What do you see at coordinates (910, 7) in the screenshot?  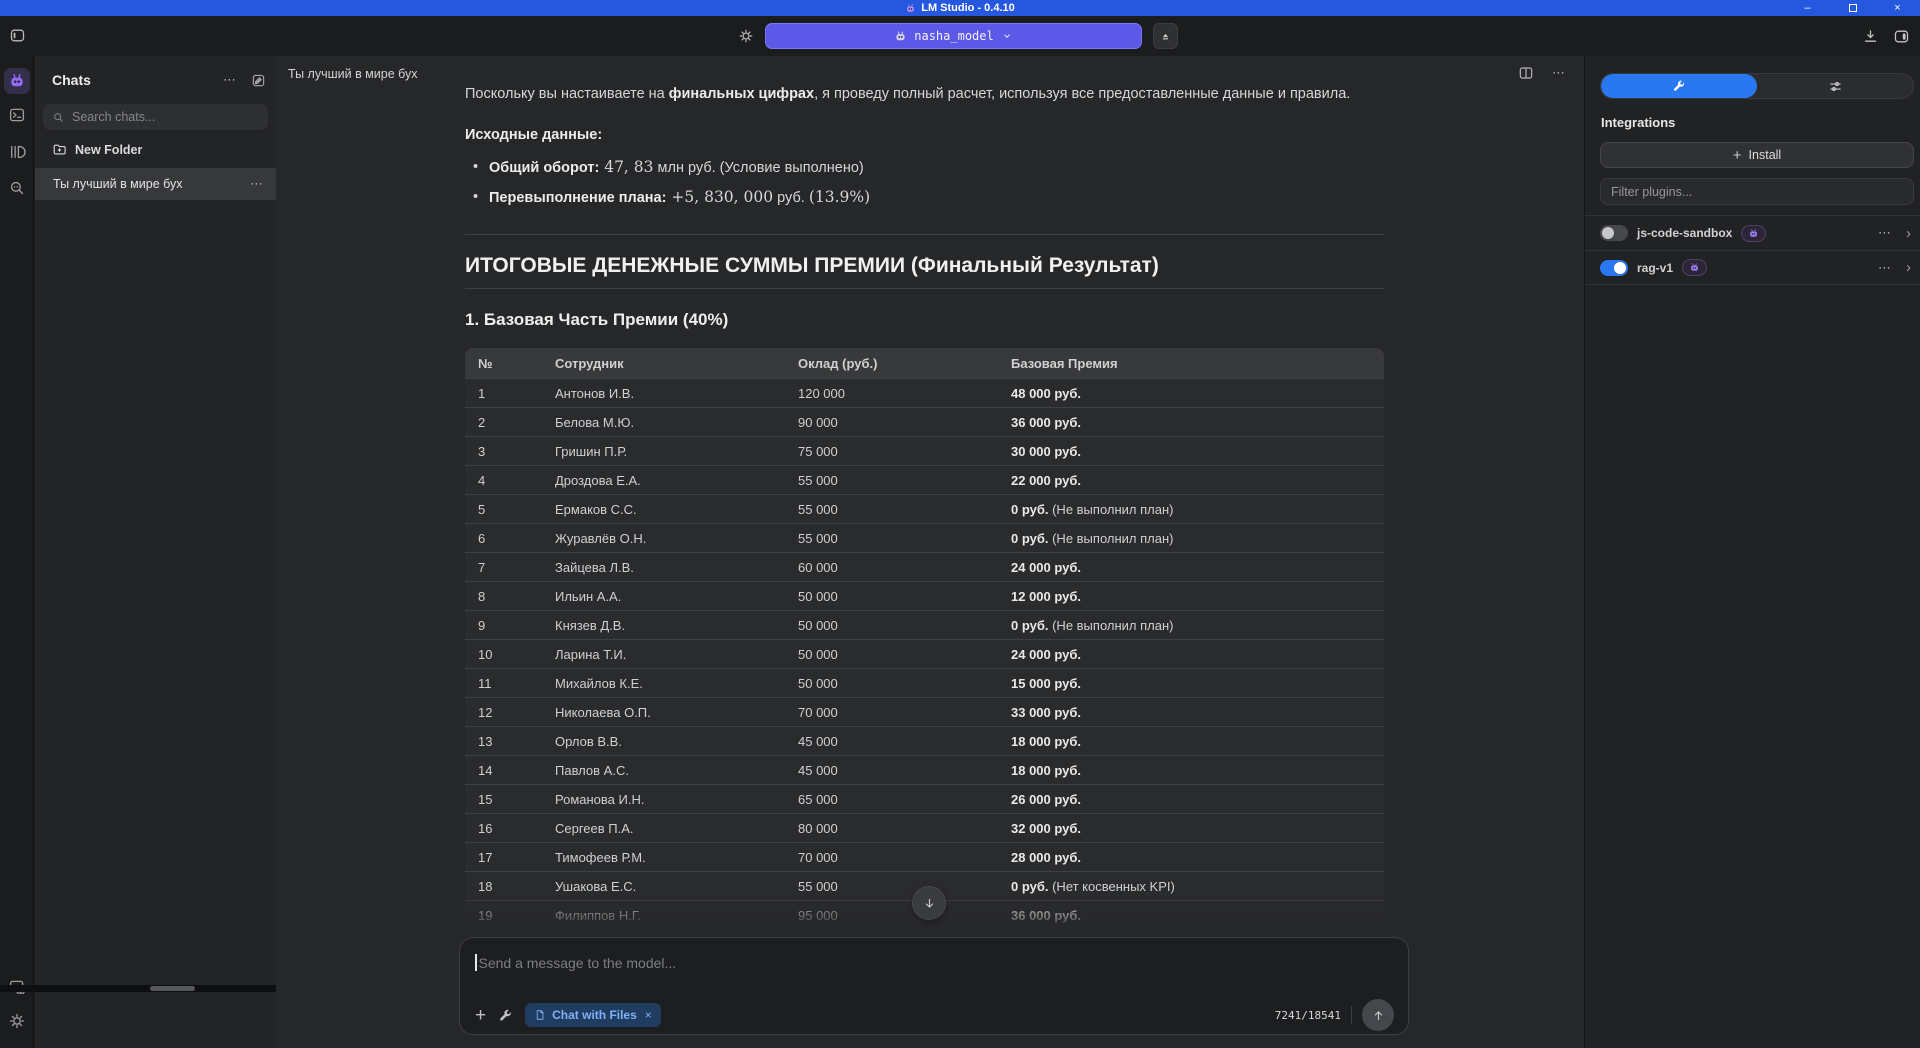 I see `lm-studio-logo-icon` at bounding box center [910, 7].